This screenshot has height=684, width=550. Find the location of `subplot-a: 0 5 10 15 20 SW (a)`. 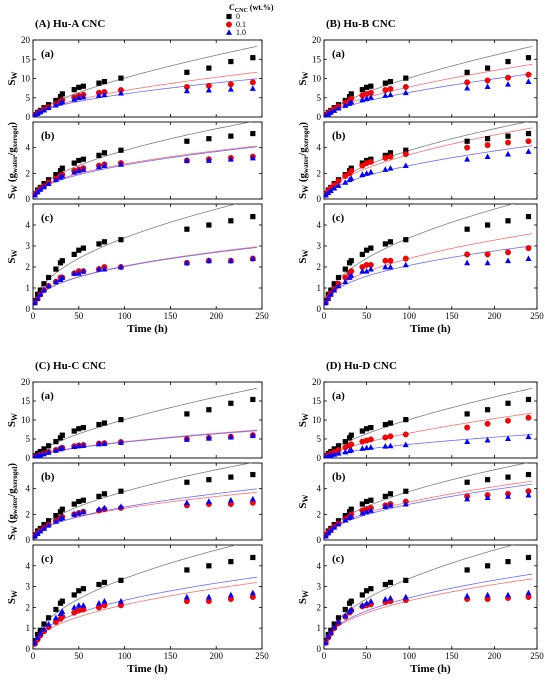

subplot-a: 0 5 10 15 20 SW (a) is located at coordinates (417, 78).